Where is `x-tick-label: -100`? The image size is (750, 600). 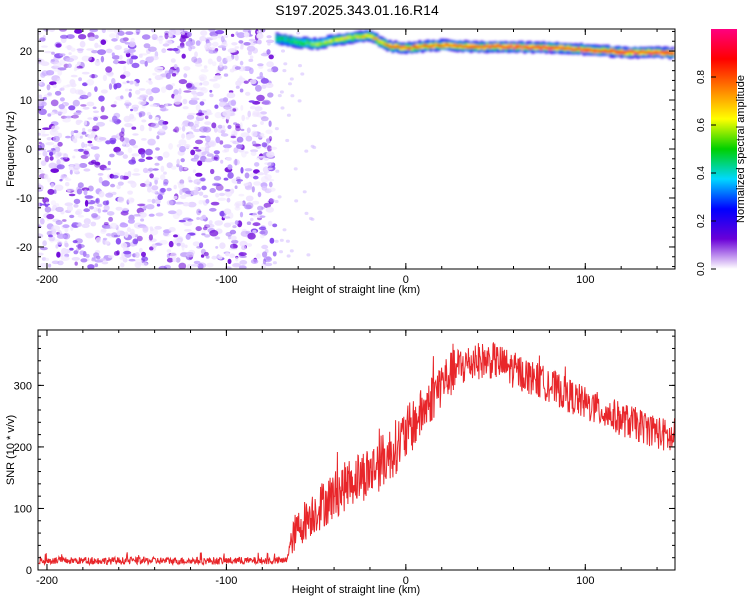 x-tick-label: -100 is located at coordinates (226, 581).